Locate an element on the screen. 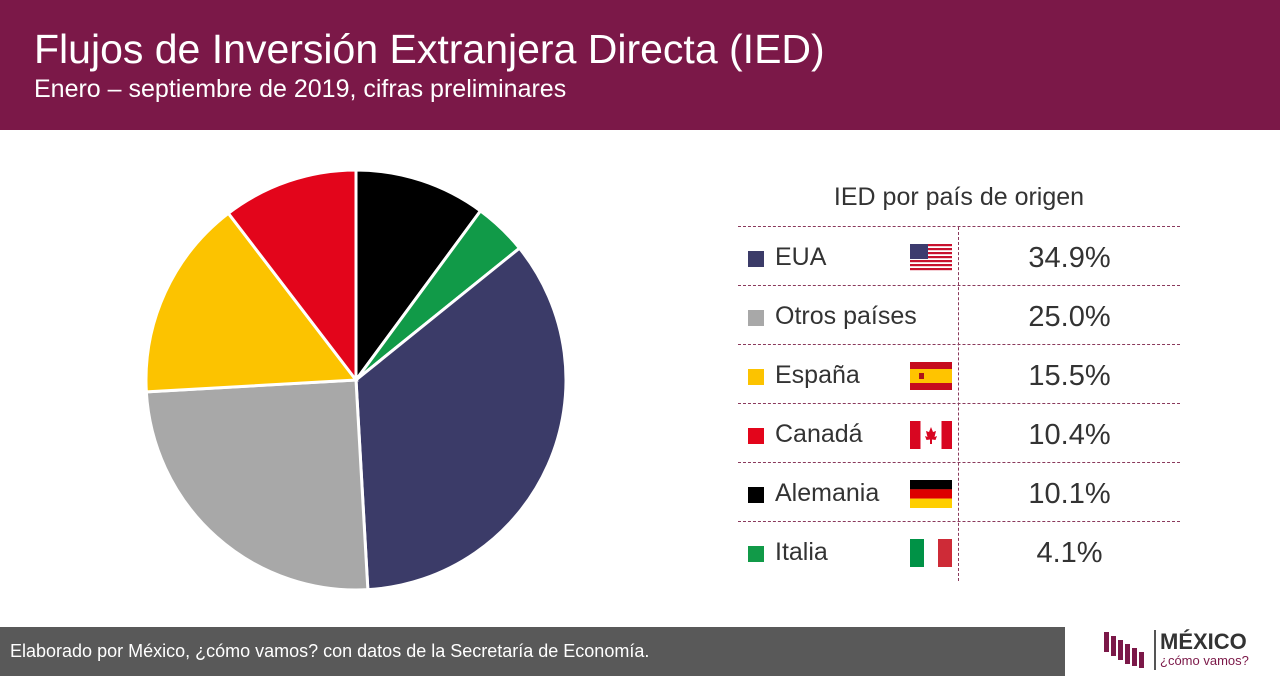 This screenshot has height=676, width=1280. legend-country-label: Italia is located at coordinates (801, 552).